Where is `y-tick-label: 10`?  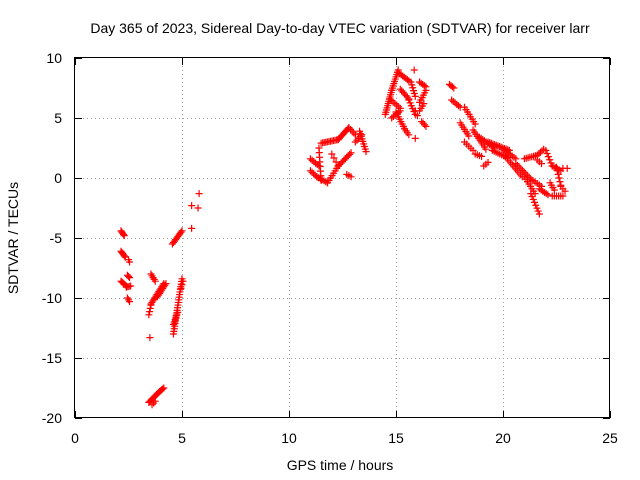
y-tick-label: 10 is located at coordinates (54, 58).